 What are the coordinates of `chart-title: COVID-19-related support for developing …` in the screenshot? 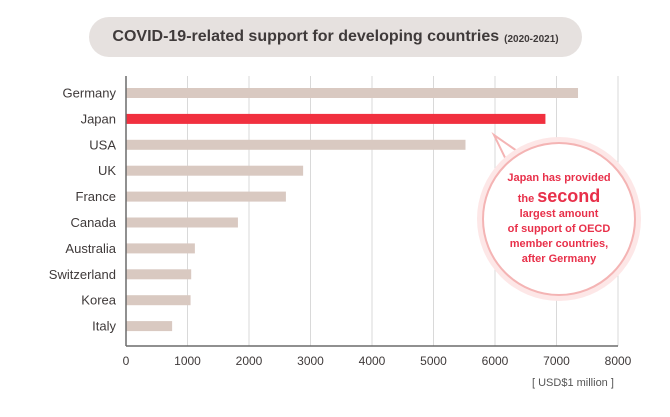 It's located at (335, 37).